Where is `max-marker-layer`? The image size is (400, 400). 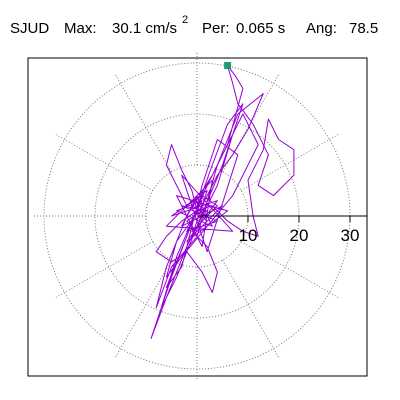 max-marker-layer is located at coordinates (228, 66).